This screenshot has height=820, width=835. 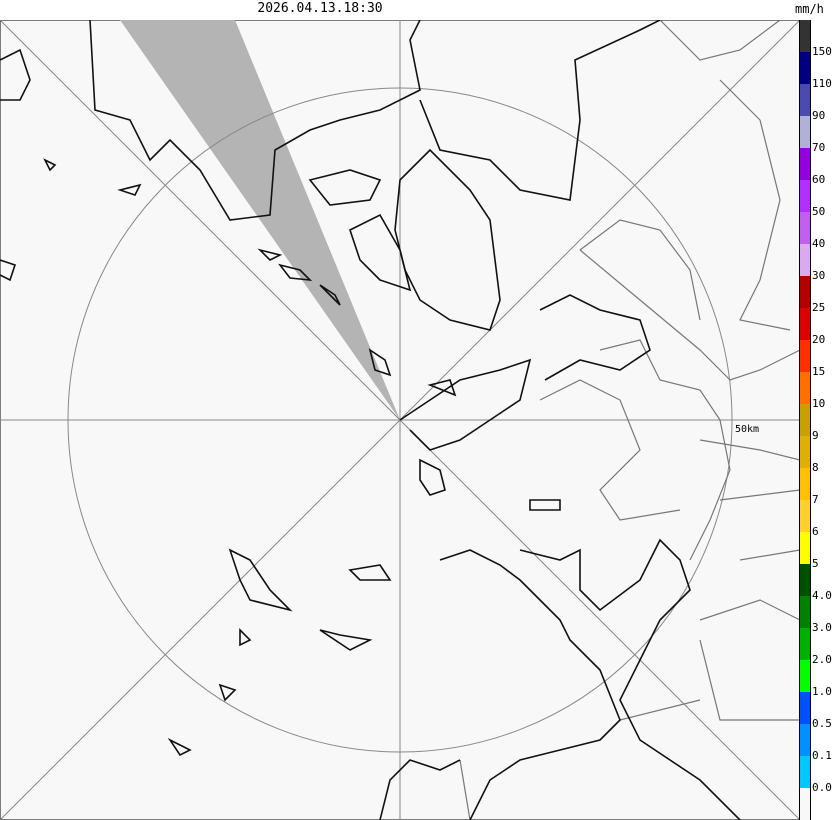 What do you see at coordinates (822, 755) in the screenshot?
I see `legend-label: 0.1` at bounding box center [822, 755].